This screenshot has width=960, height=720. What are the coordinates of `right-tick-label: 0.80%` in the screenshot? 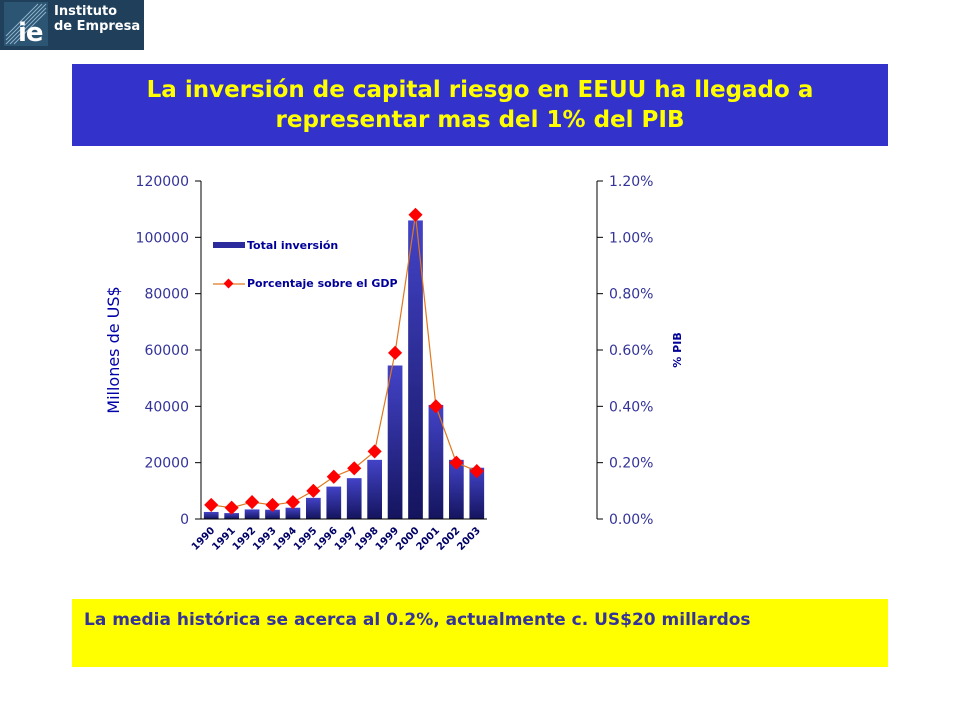 It's located at (631, 295).